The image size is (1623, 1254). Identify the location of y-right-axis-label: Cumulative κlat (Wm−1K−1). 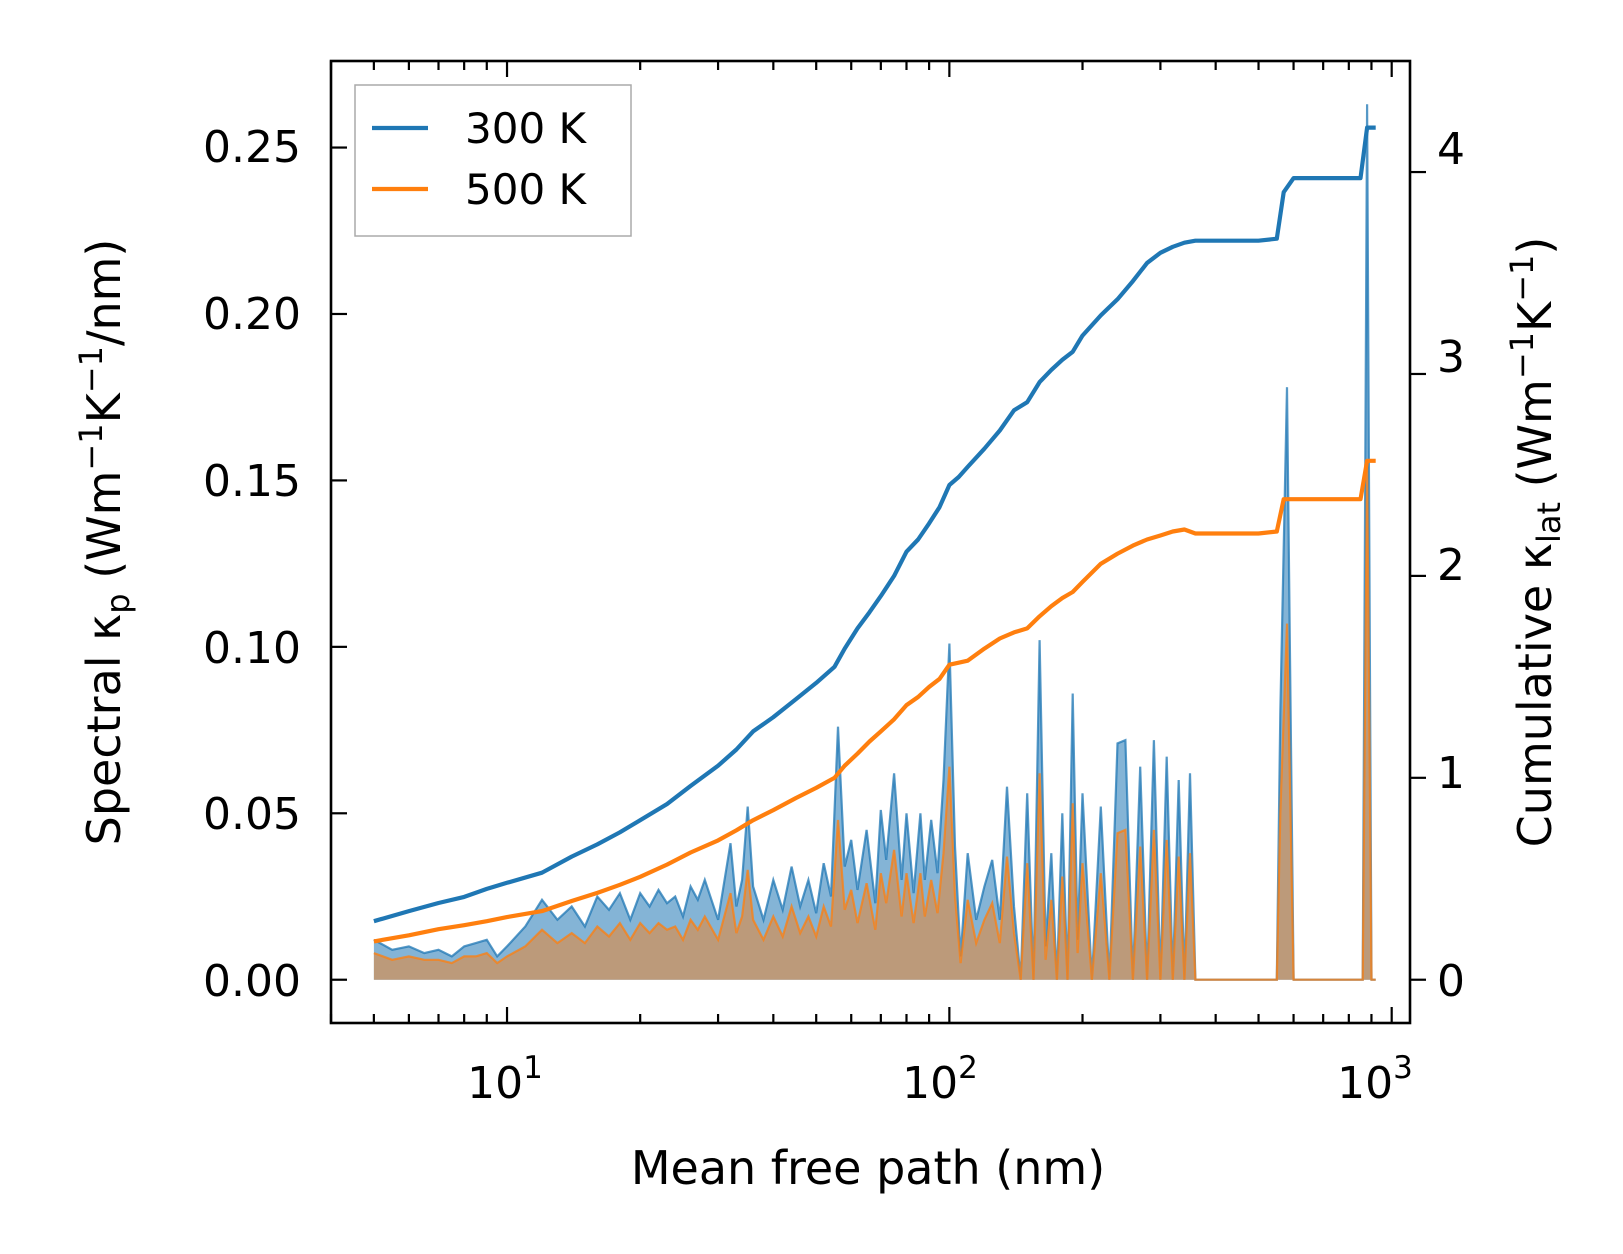
(1535, 542).